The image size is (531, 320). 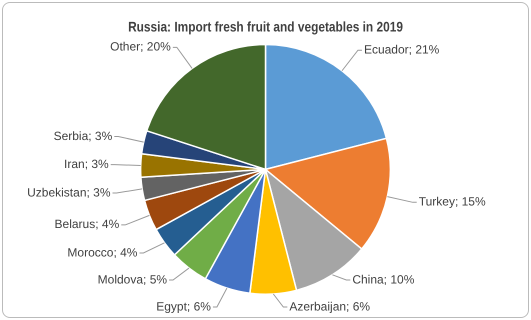 What do you see at coordinates (141, 47) in the screenshot?
I see `slice-label: Other; 20%` at bounding box center [141, 47].